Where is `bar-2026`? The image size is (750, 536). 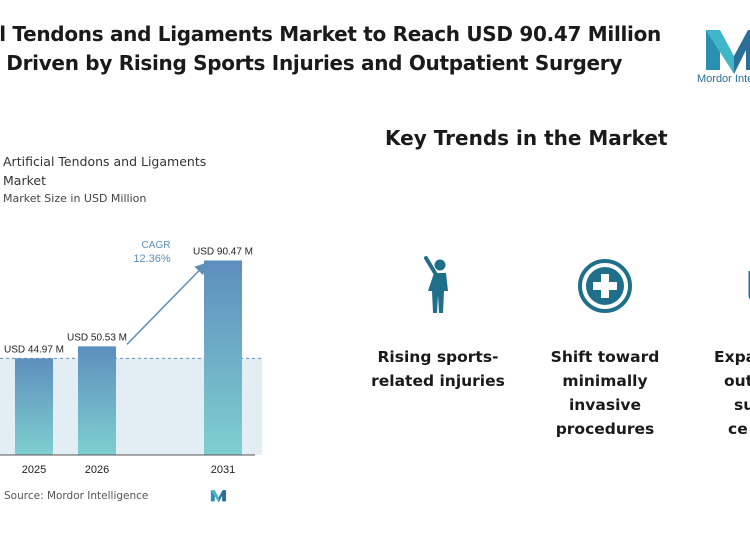
bar-2026 is located at coordinates (97, 400).